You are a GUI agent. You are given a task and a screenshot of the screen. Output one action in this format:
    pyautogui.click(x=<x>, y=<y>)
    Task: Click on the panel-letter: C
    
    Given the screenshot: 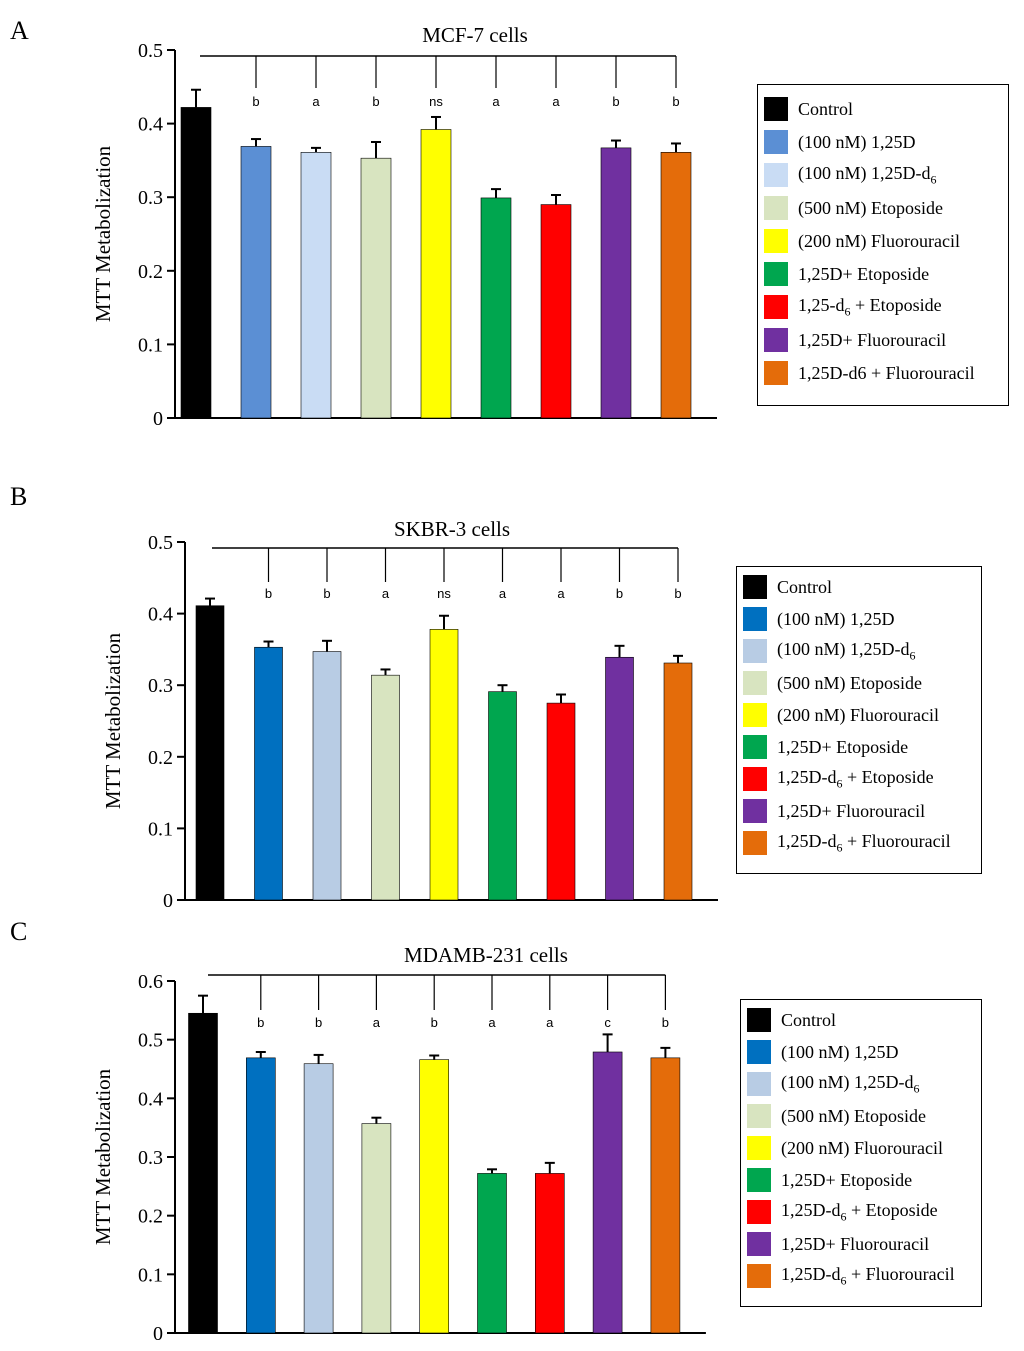 What is the action you would take?
    pyautogui.click(x=19, y=931)
    